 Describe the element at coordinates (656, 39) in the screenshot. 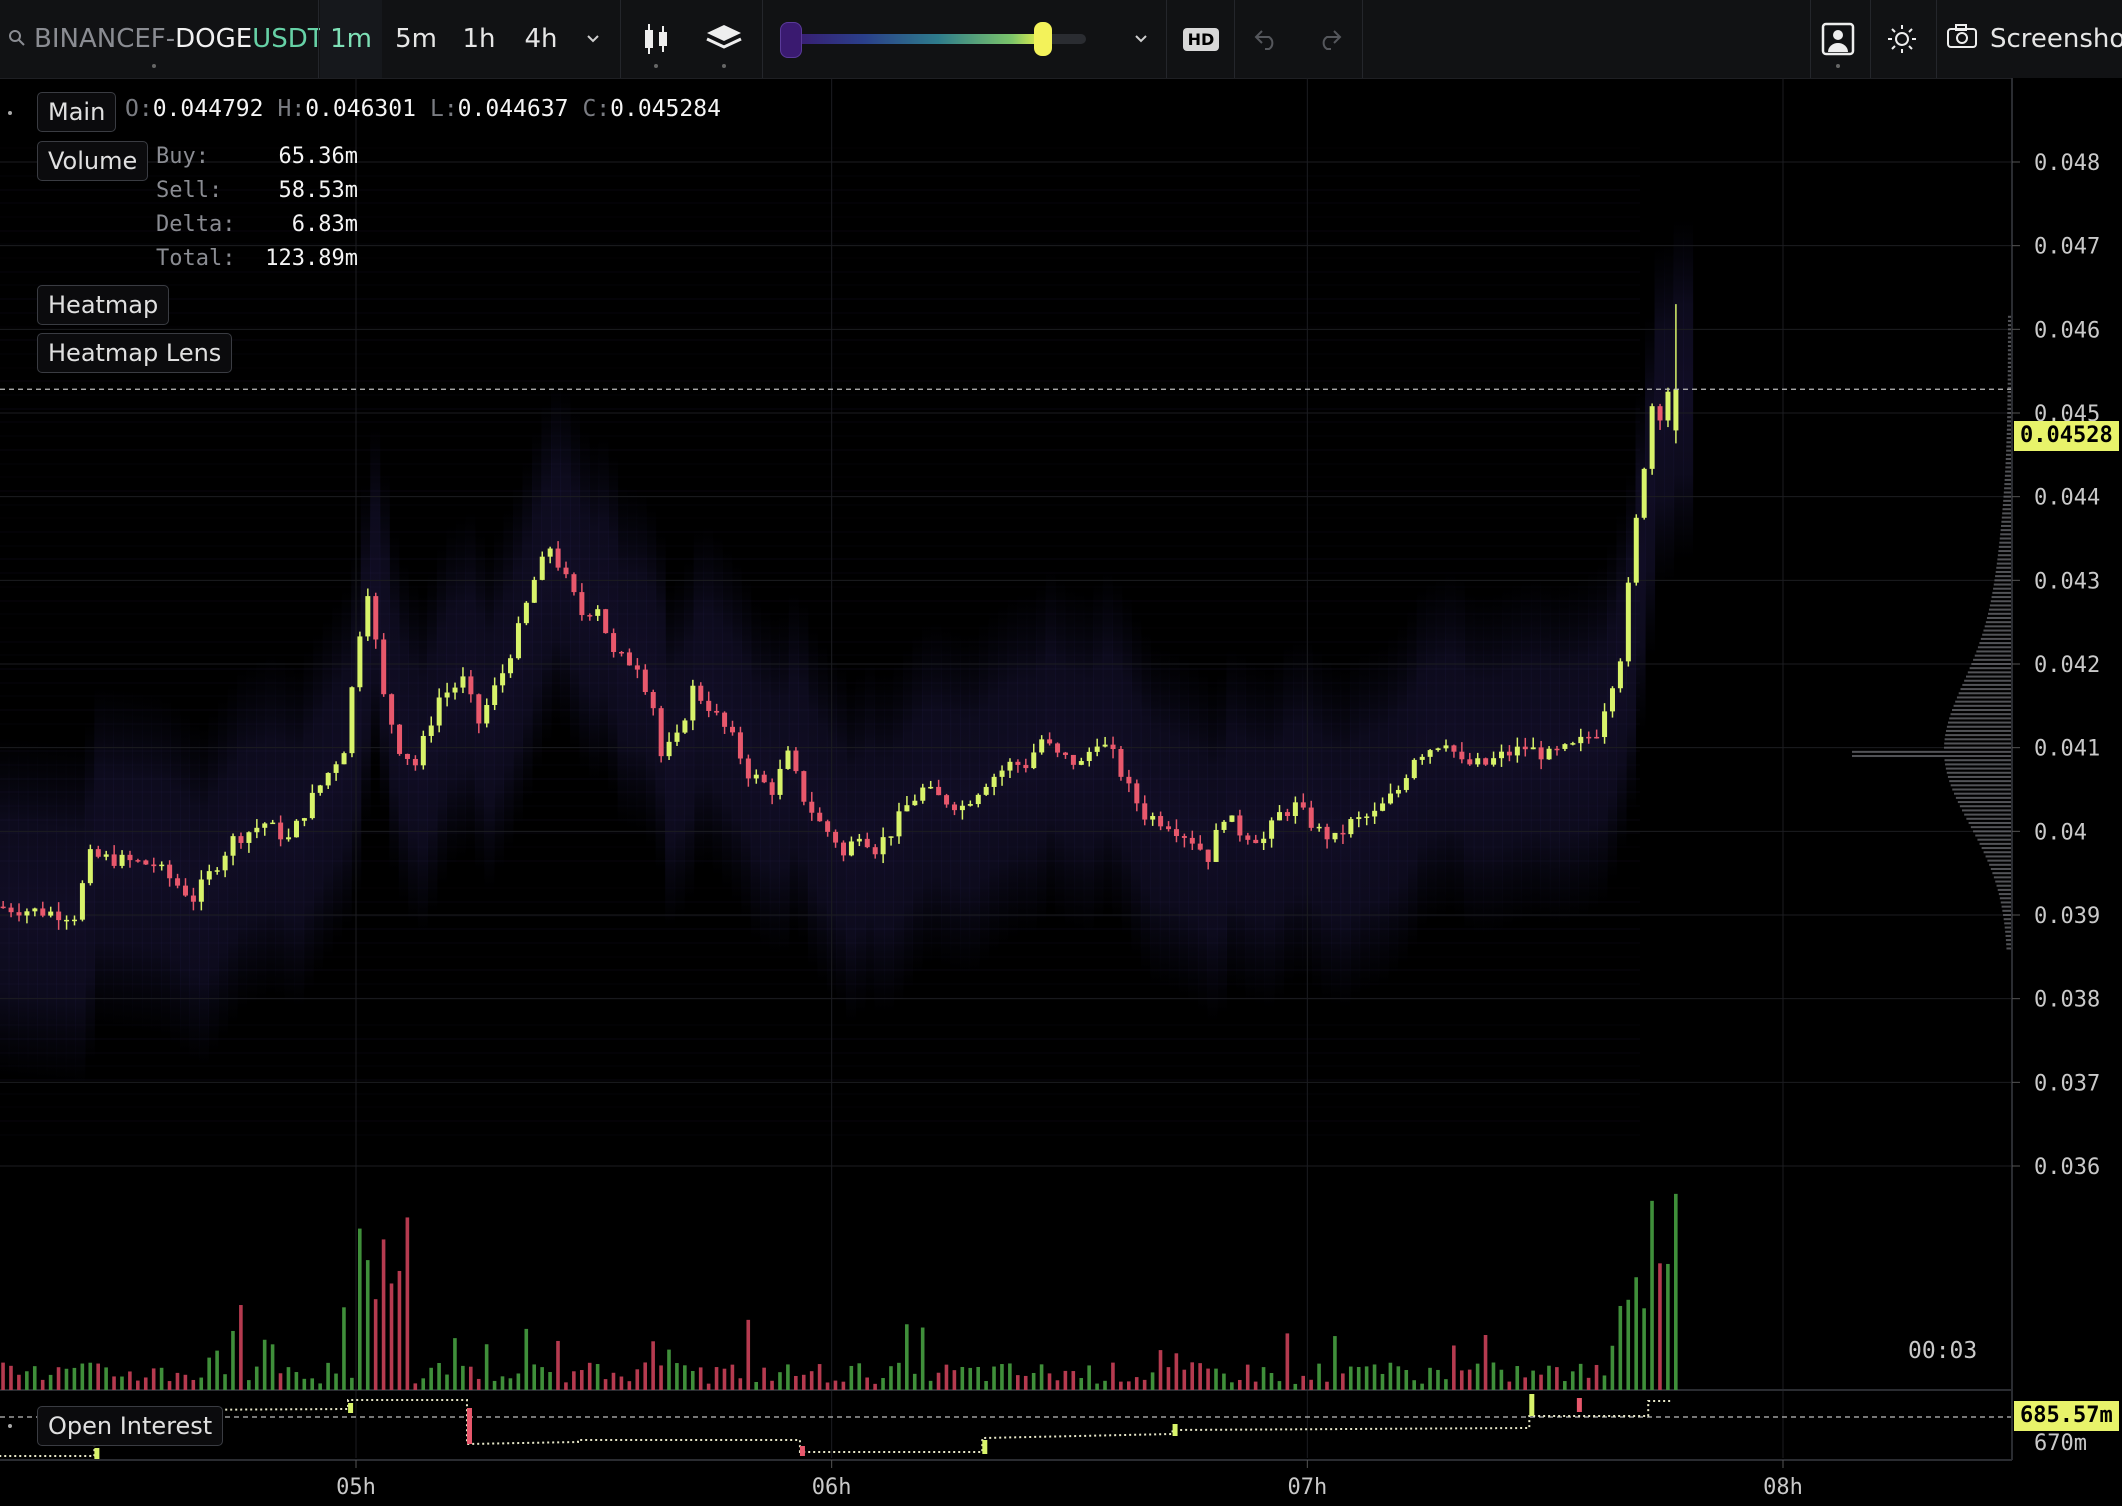

I see `candle-type-icon` at that location.